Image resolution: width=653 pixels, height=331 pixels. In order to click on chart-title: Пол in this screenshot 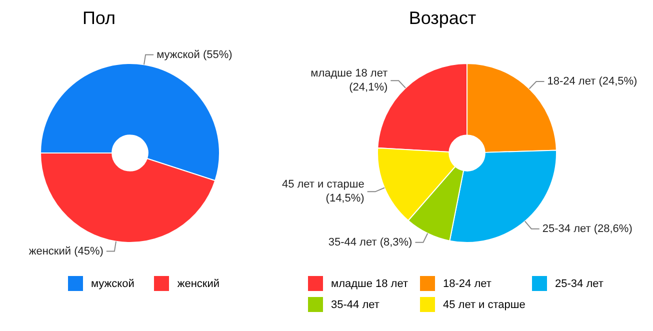, I will do `click(99, 19)`.